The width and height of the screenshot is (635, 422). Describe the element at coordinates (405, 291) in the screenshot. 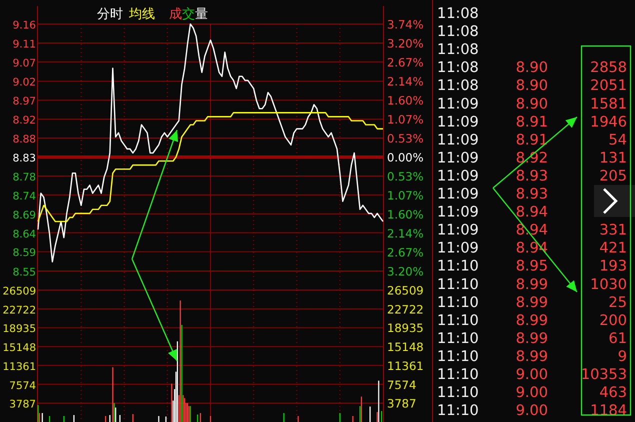

I see `y2-tick-label: 26509` at that location.